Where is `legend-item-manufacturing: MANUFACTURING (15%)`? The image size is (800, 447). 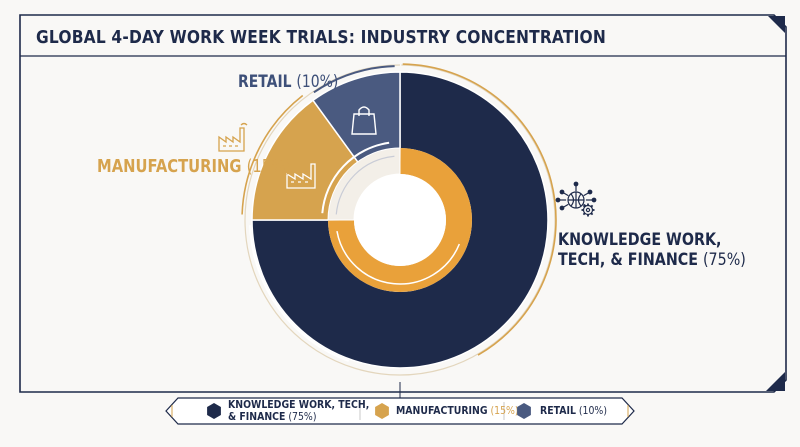 legend-item-manufacturing: MANUFACTURING (15%) is located at coordinates (468, 411).